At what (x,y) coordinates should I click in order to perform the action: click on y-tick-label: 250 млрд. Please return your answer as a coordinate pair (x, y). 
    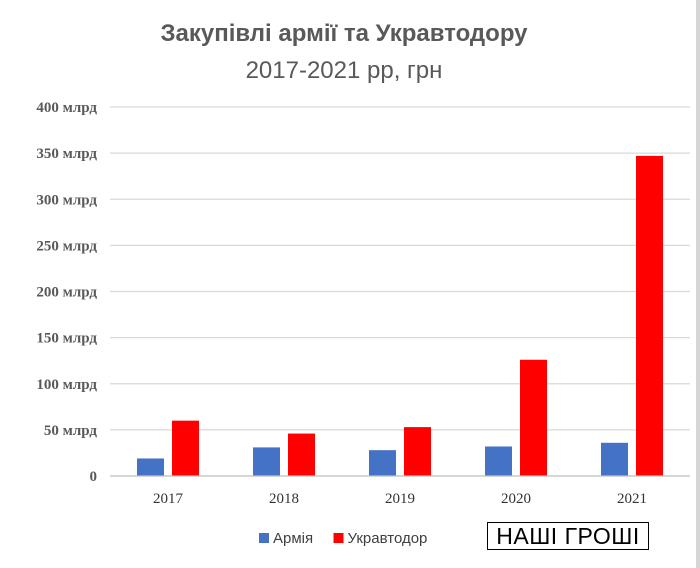
    Looking at the image, I should click on (66, 246).